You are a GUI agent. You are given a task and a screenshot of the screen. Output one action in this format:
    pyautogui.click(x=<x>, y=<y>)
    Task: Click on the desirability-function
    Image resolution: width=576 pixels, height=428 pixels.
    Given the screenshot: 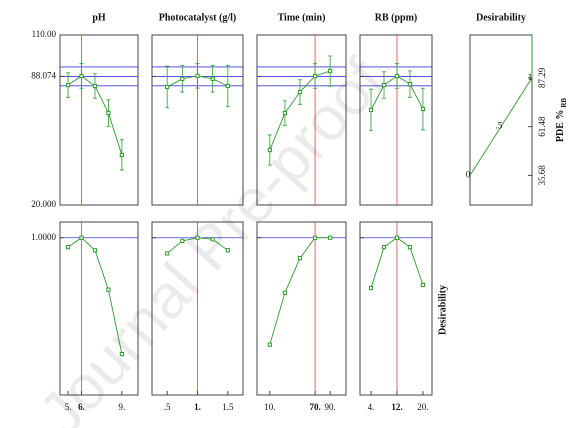 What is the action you would take?
    pyautogui.click(x=501, y=105)
    